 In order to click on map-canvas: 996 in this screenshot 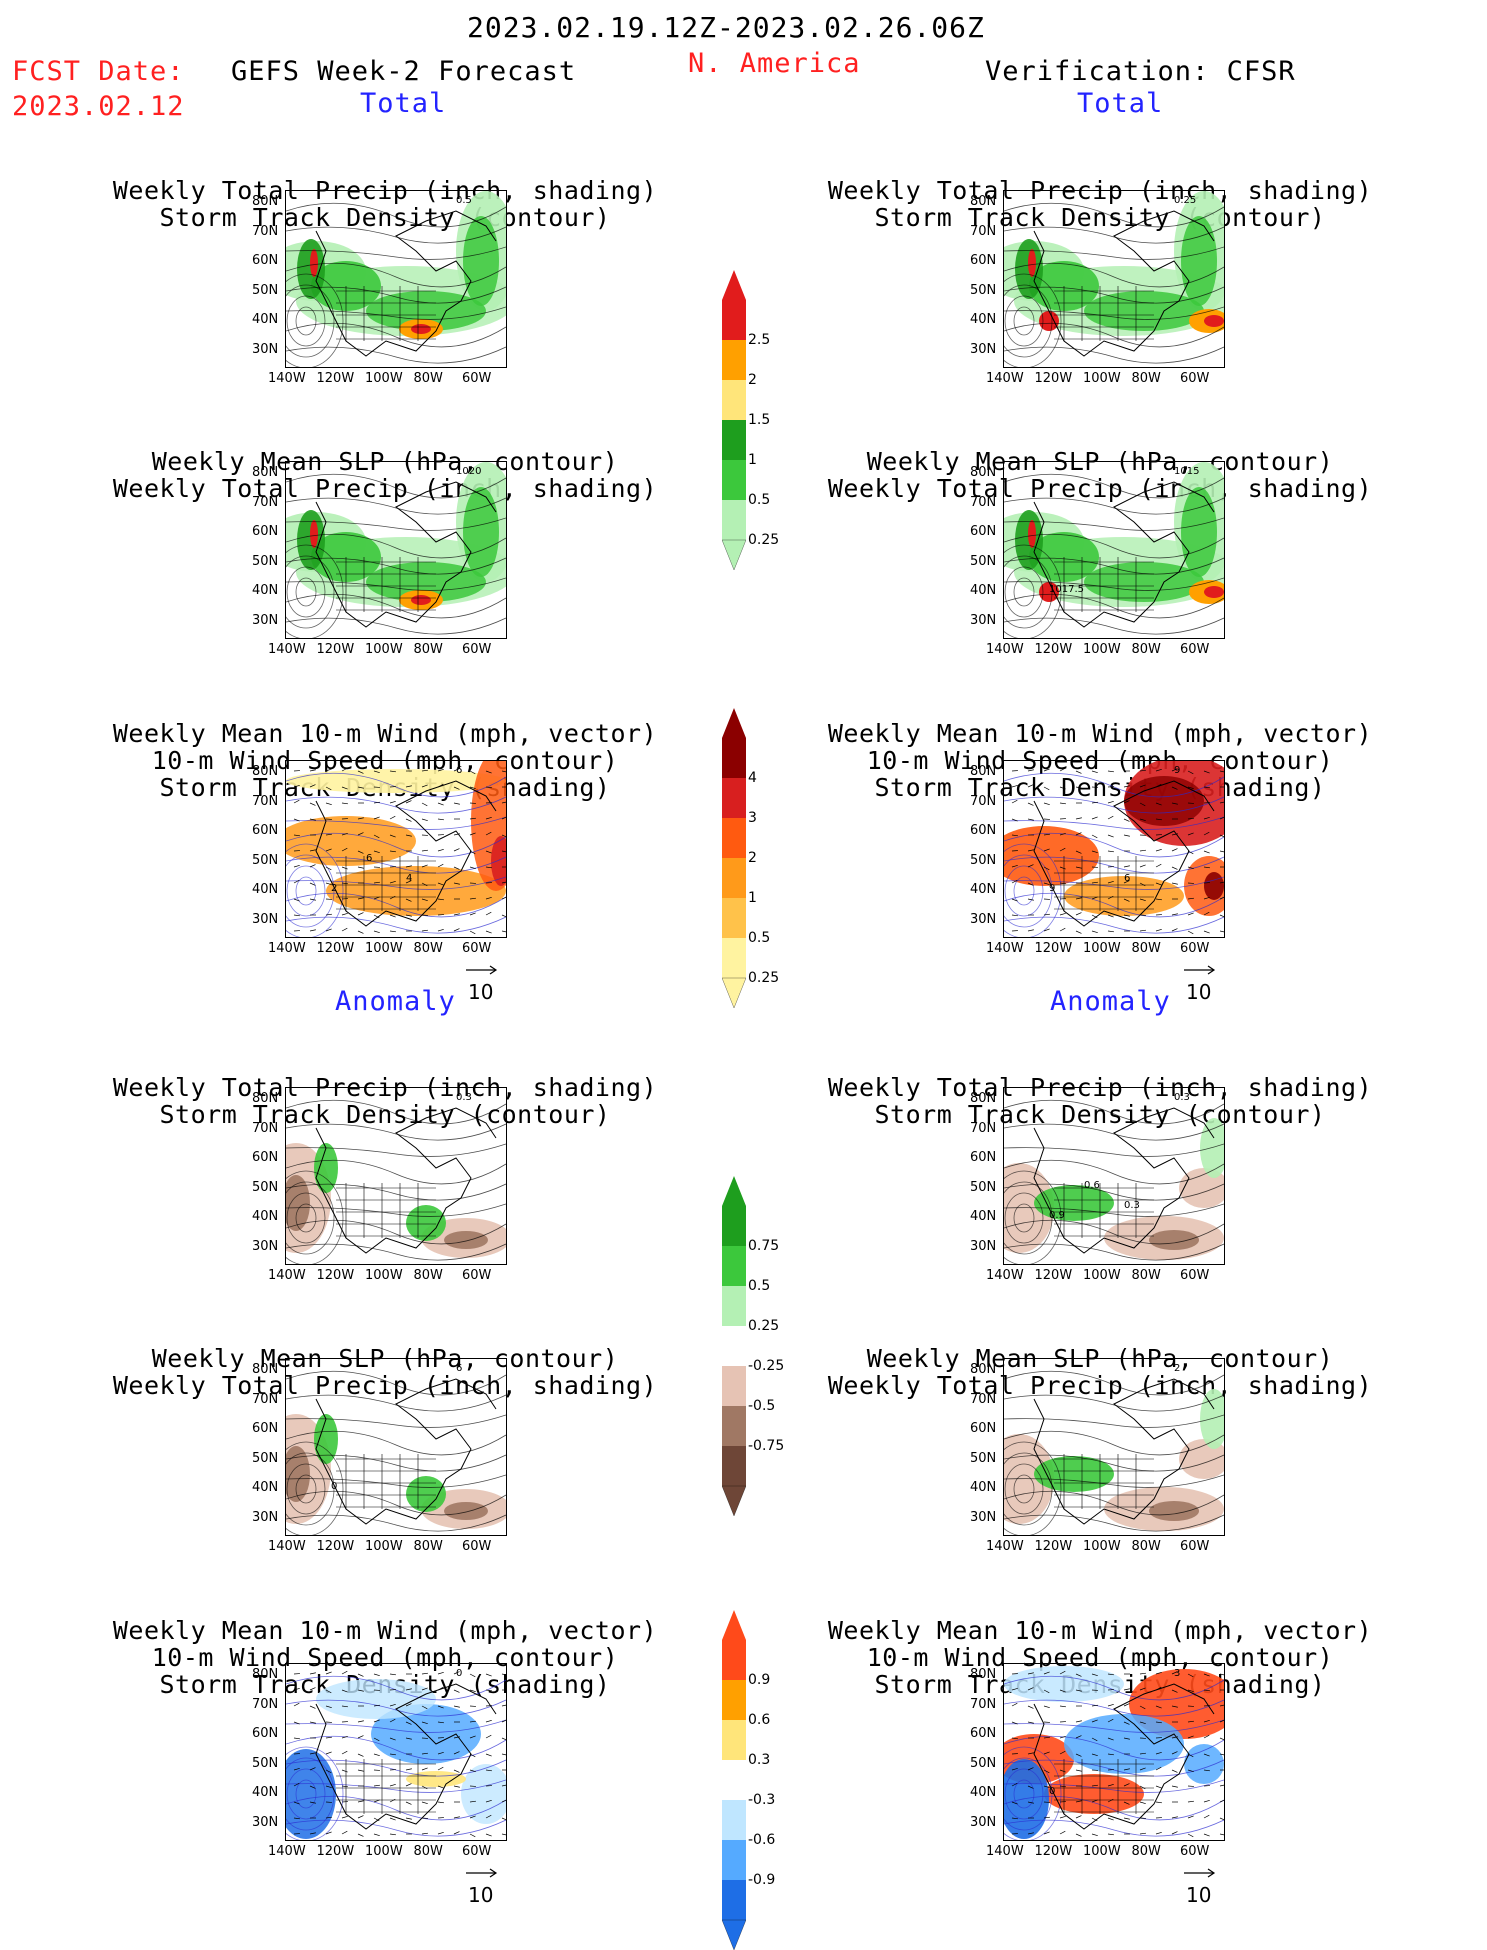, I will do `click(1114, 849)`.